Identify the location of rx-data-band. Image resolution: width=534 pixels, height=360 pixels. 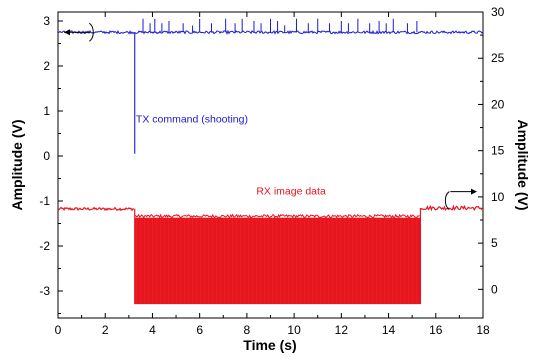
(277, 261).